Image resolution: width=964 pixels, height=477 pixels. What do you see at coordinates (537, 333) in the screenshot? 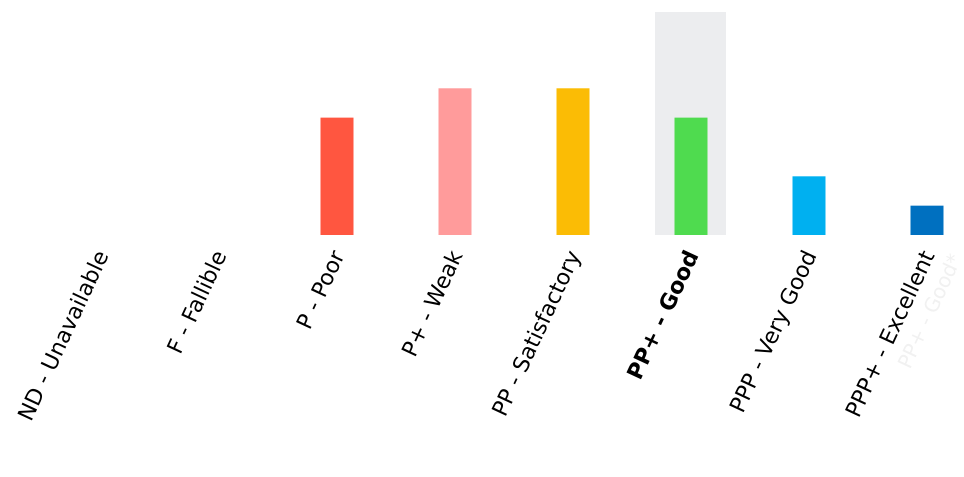
I see `x-tick-label: PP - Satisfactory` at bounding box center [537, 333].